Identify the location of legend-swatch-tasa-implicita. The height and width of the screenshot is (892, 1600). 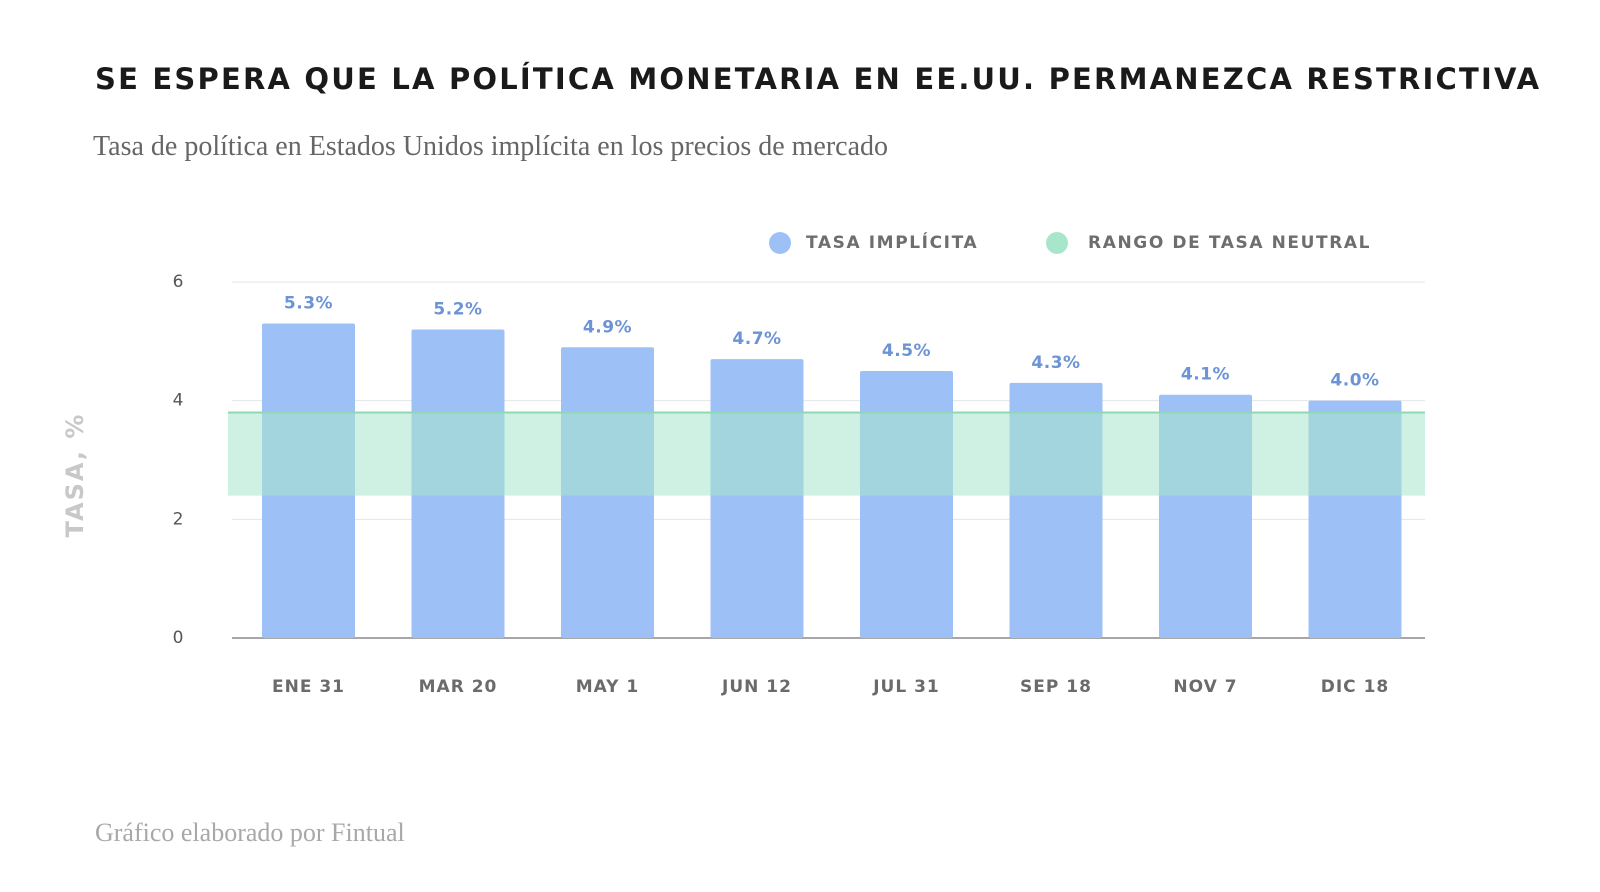
(780, 243).